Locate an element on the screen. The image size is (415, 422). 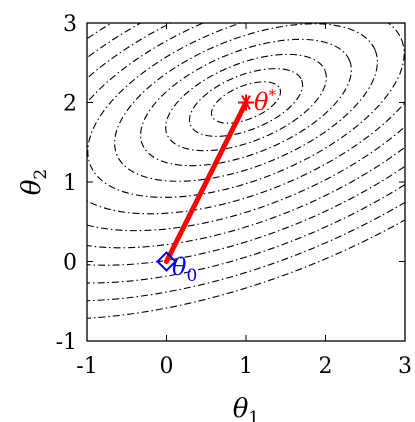
x-axis-label: θ1 is located at coordinates (246, 408).